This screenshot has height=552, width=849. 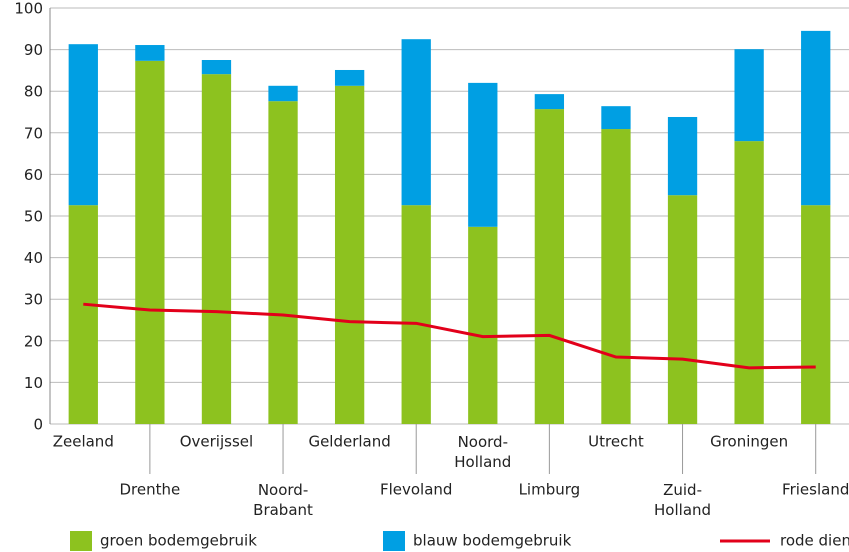 I want to click on x-tick-label: Utrecht, so click(x=616, y=442).